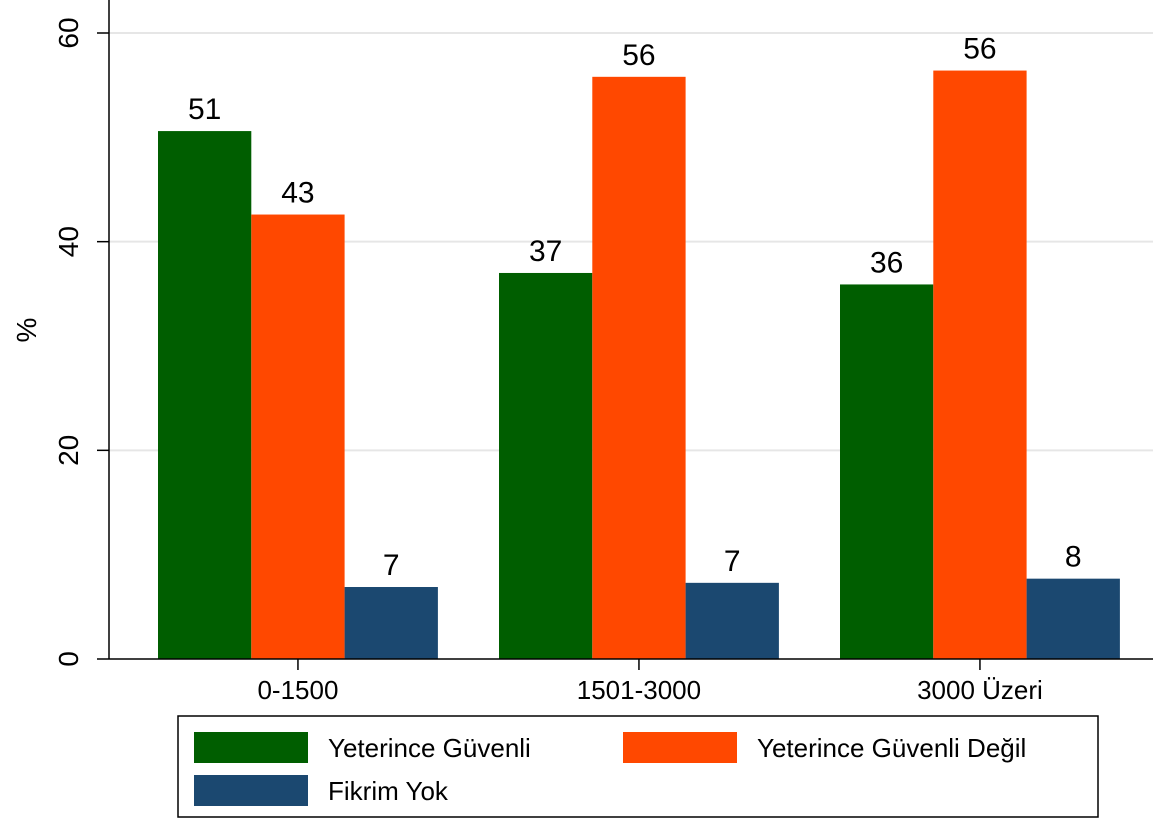  What do you see at coordinates (388, 791) in the screenshot?
I see `legend-label: Fikrim Yok` at bounding box center [388, 791].